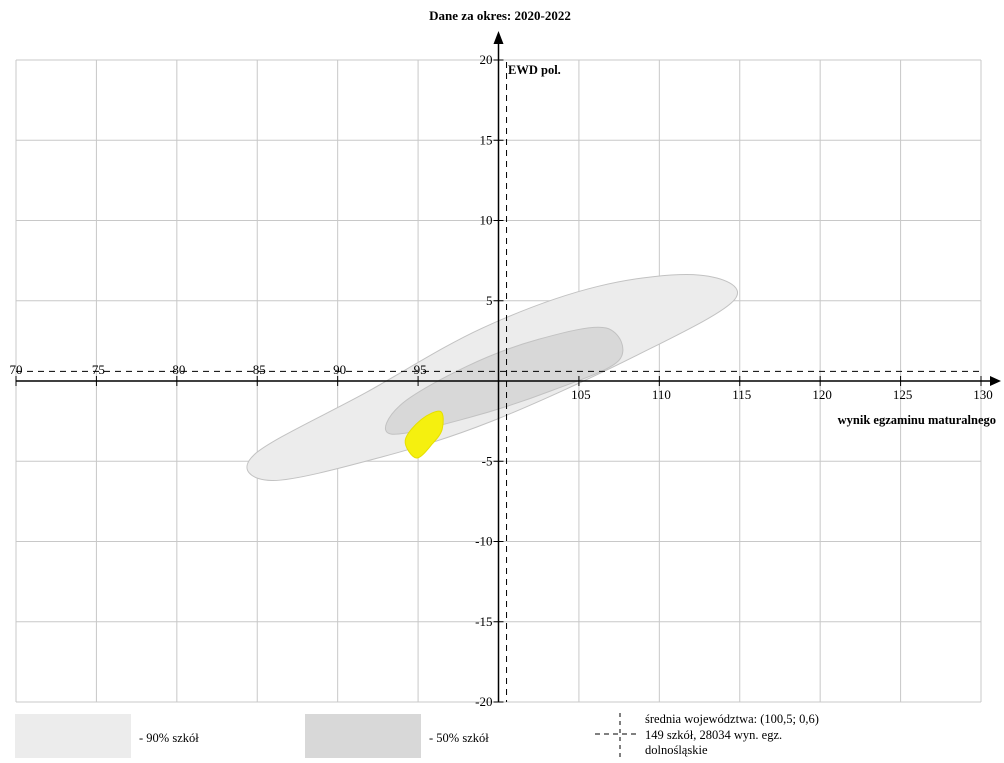  What do you see at coordinates (676, 750) in the screenshot?
I see `legend-average-line3: dolnośląskie` at bounding box center [676, 750].